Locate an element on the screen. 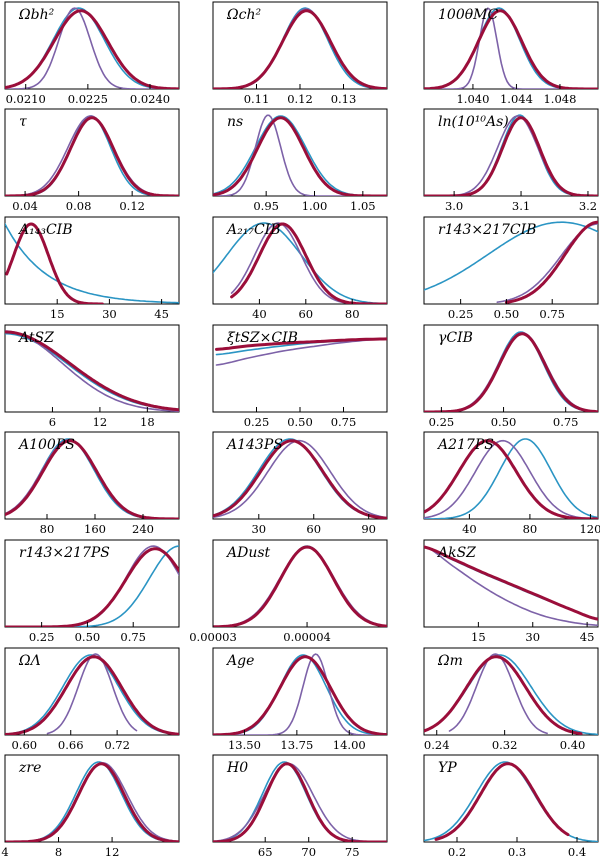 Image resolution: width=600 pixels, height=863 pixels. chart-panel: 0.95 1.00 1.05 ns is located at coordinates (300, 160).